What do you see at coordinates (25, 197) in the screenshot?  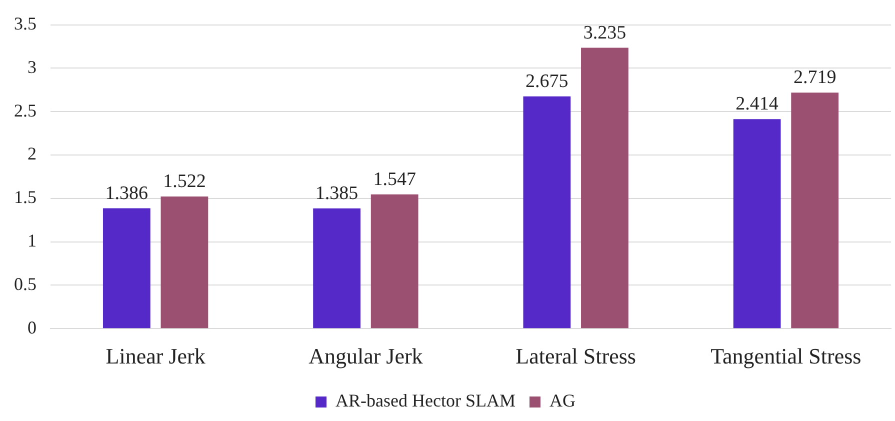 I see `y-tick-label: 1.5` at bounding box center [25, 197].